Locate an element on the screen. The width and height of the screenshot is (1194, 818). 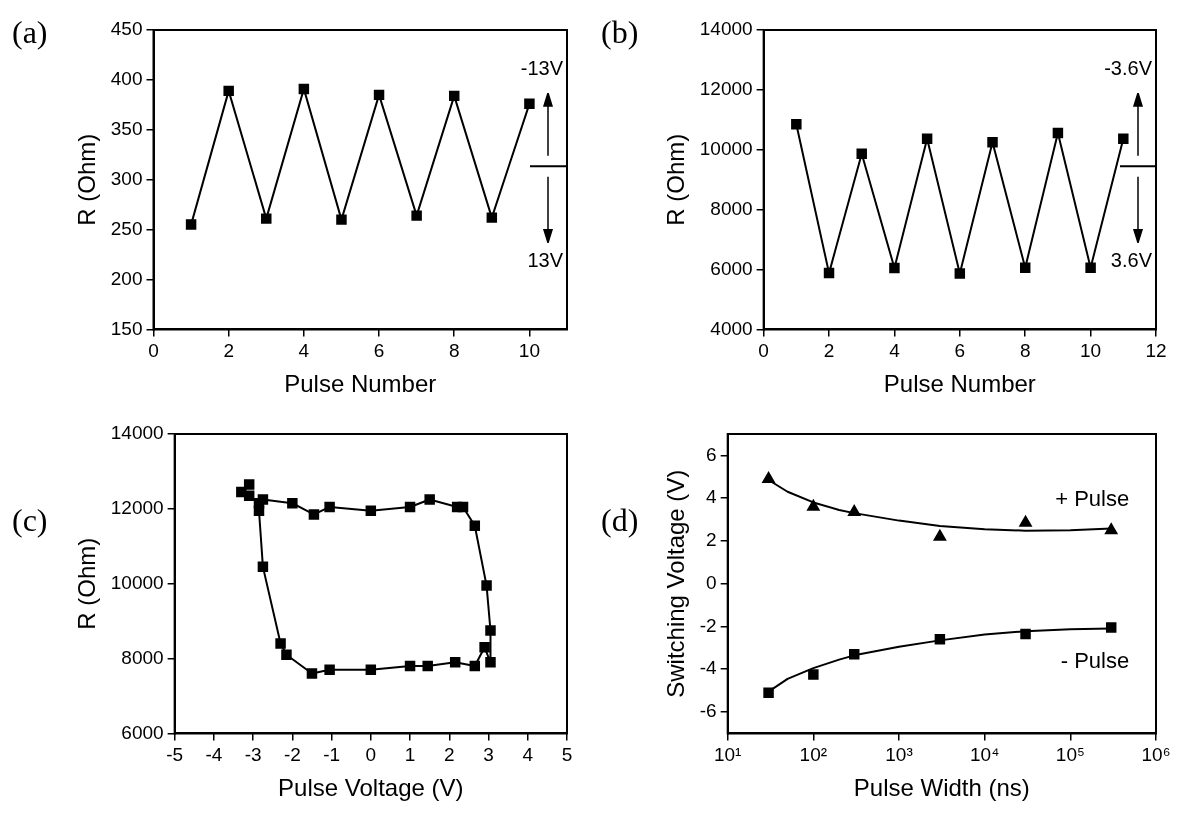
y-tick-label: 350 is located at coordinates (126, 129).